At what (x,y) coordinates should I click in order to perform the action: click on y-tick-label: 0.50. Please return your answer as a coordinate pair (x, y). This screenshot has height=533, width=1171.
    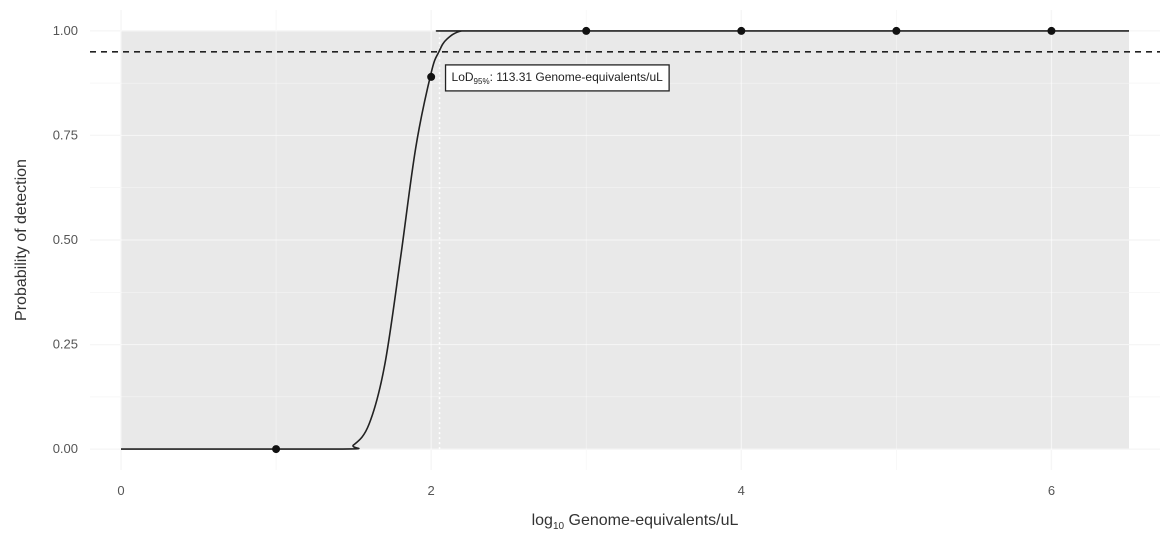
    Looking at the image, I should click on (65, 239).